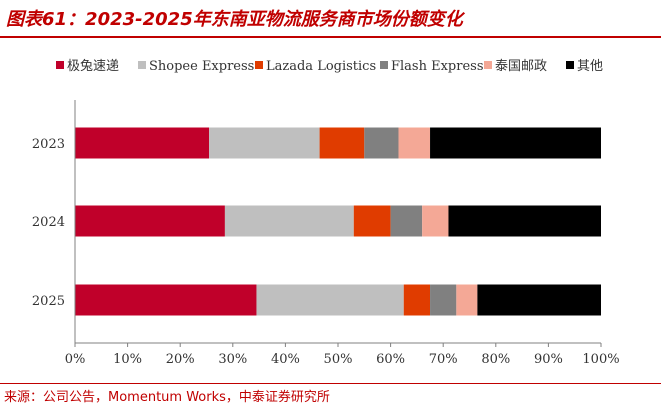 The image size is (661, 408). What do you see at coordinates (232, 359) in the screenshot?
I see `x-tick-label: 30%` at bounding box center [232, 359].